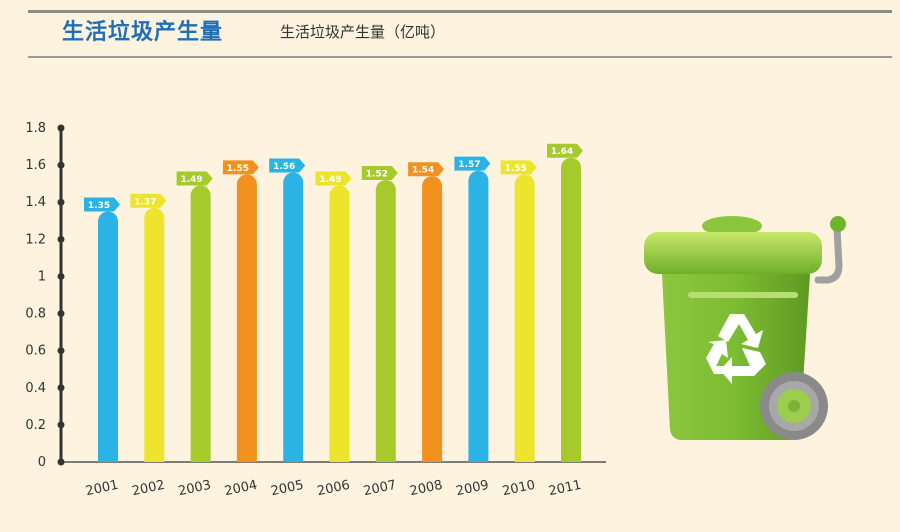 The width and height of the screenshot is (900, 532). What do you see at coordinates (145, 202) in the screenshot?
I see `data-label: 1.37` at bounding box center [145, 202].